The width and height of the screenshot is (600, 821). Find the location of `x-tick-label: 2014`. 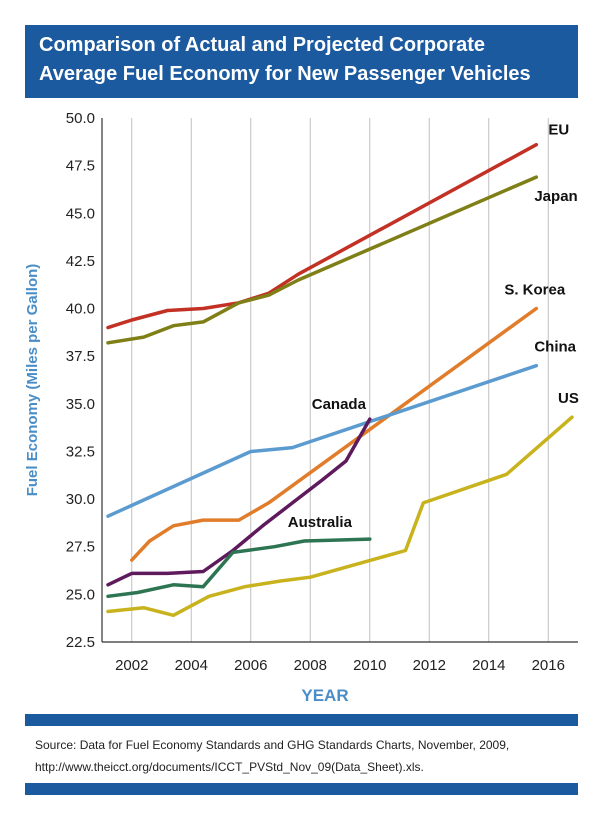

x-tick-label: 2014 is located at coordinates (488, 665).